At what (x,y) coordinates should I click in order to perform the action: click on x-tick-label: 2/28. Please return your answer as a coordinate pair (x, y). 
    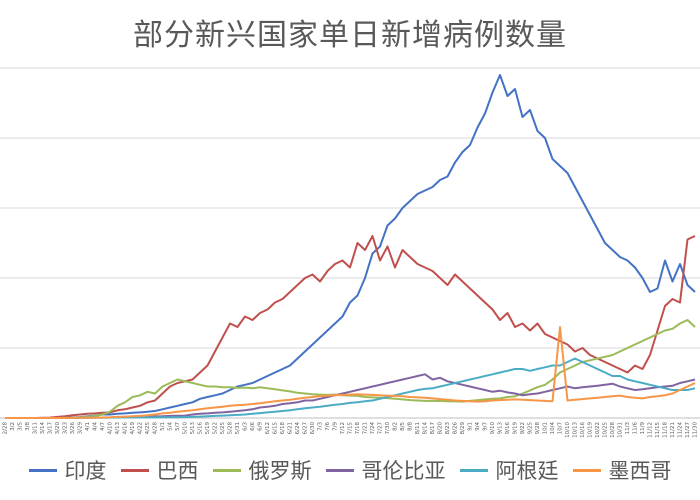
    Looking at the image, I should click on (6, 428).